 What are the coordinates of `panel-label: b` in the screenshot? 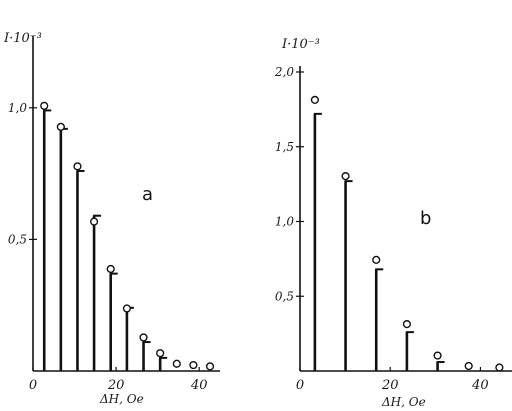 It's located at (425, 218).